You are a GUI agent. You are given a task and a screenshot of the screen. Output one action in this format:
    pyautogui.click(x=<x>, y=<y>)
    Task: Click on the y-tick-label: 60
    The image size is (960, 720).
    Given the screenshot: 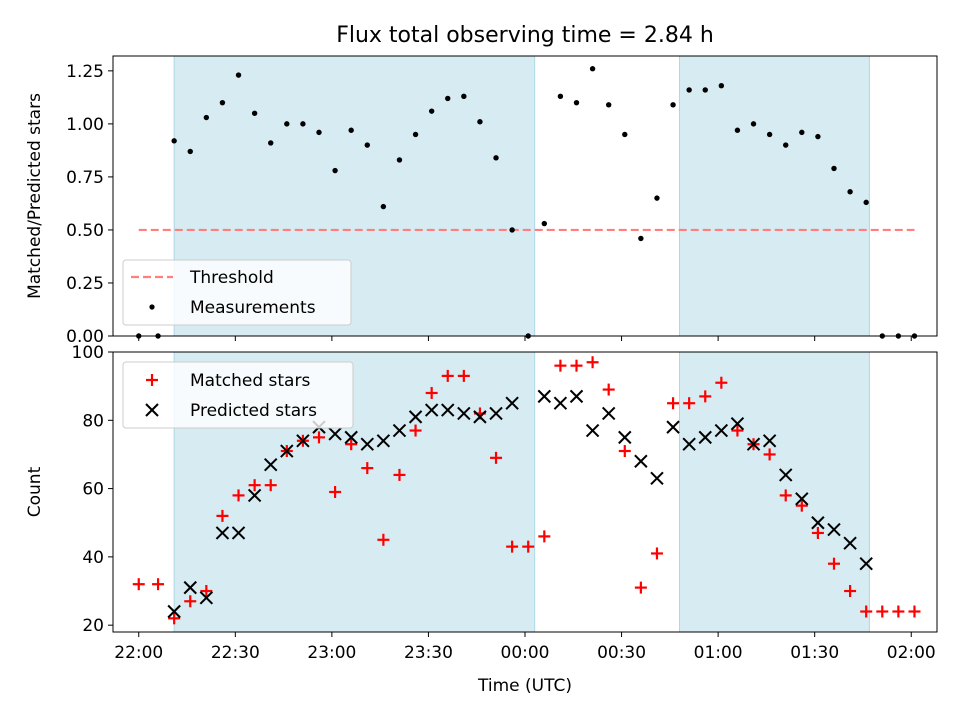 What is the action you would take?
    pyautogui.click(x=93, y=490)
    